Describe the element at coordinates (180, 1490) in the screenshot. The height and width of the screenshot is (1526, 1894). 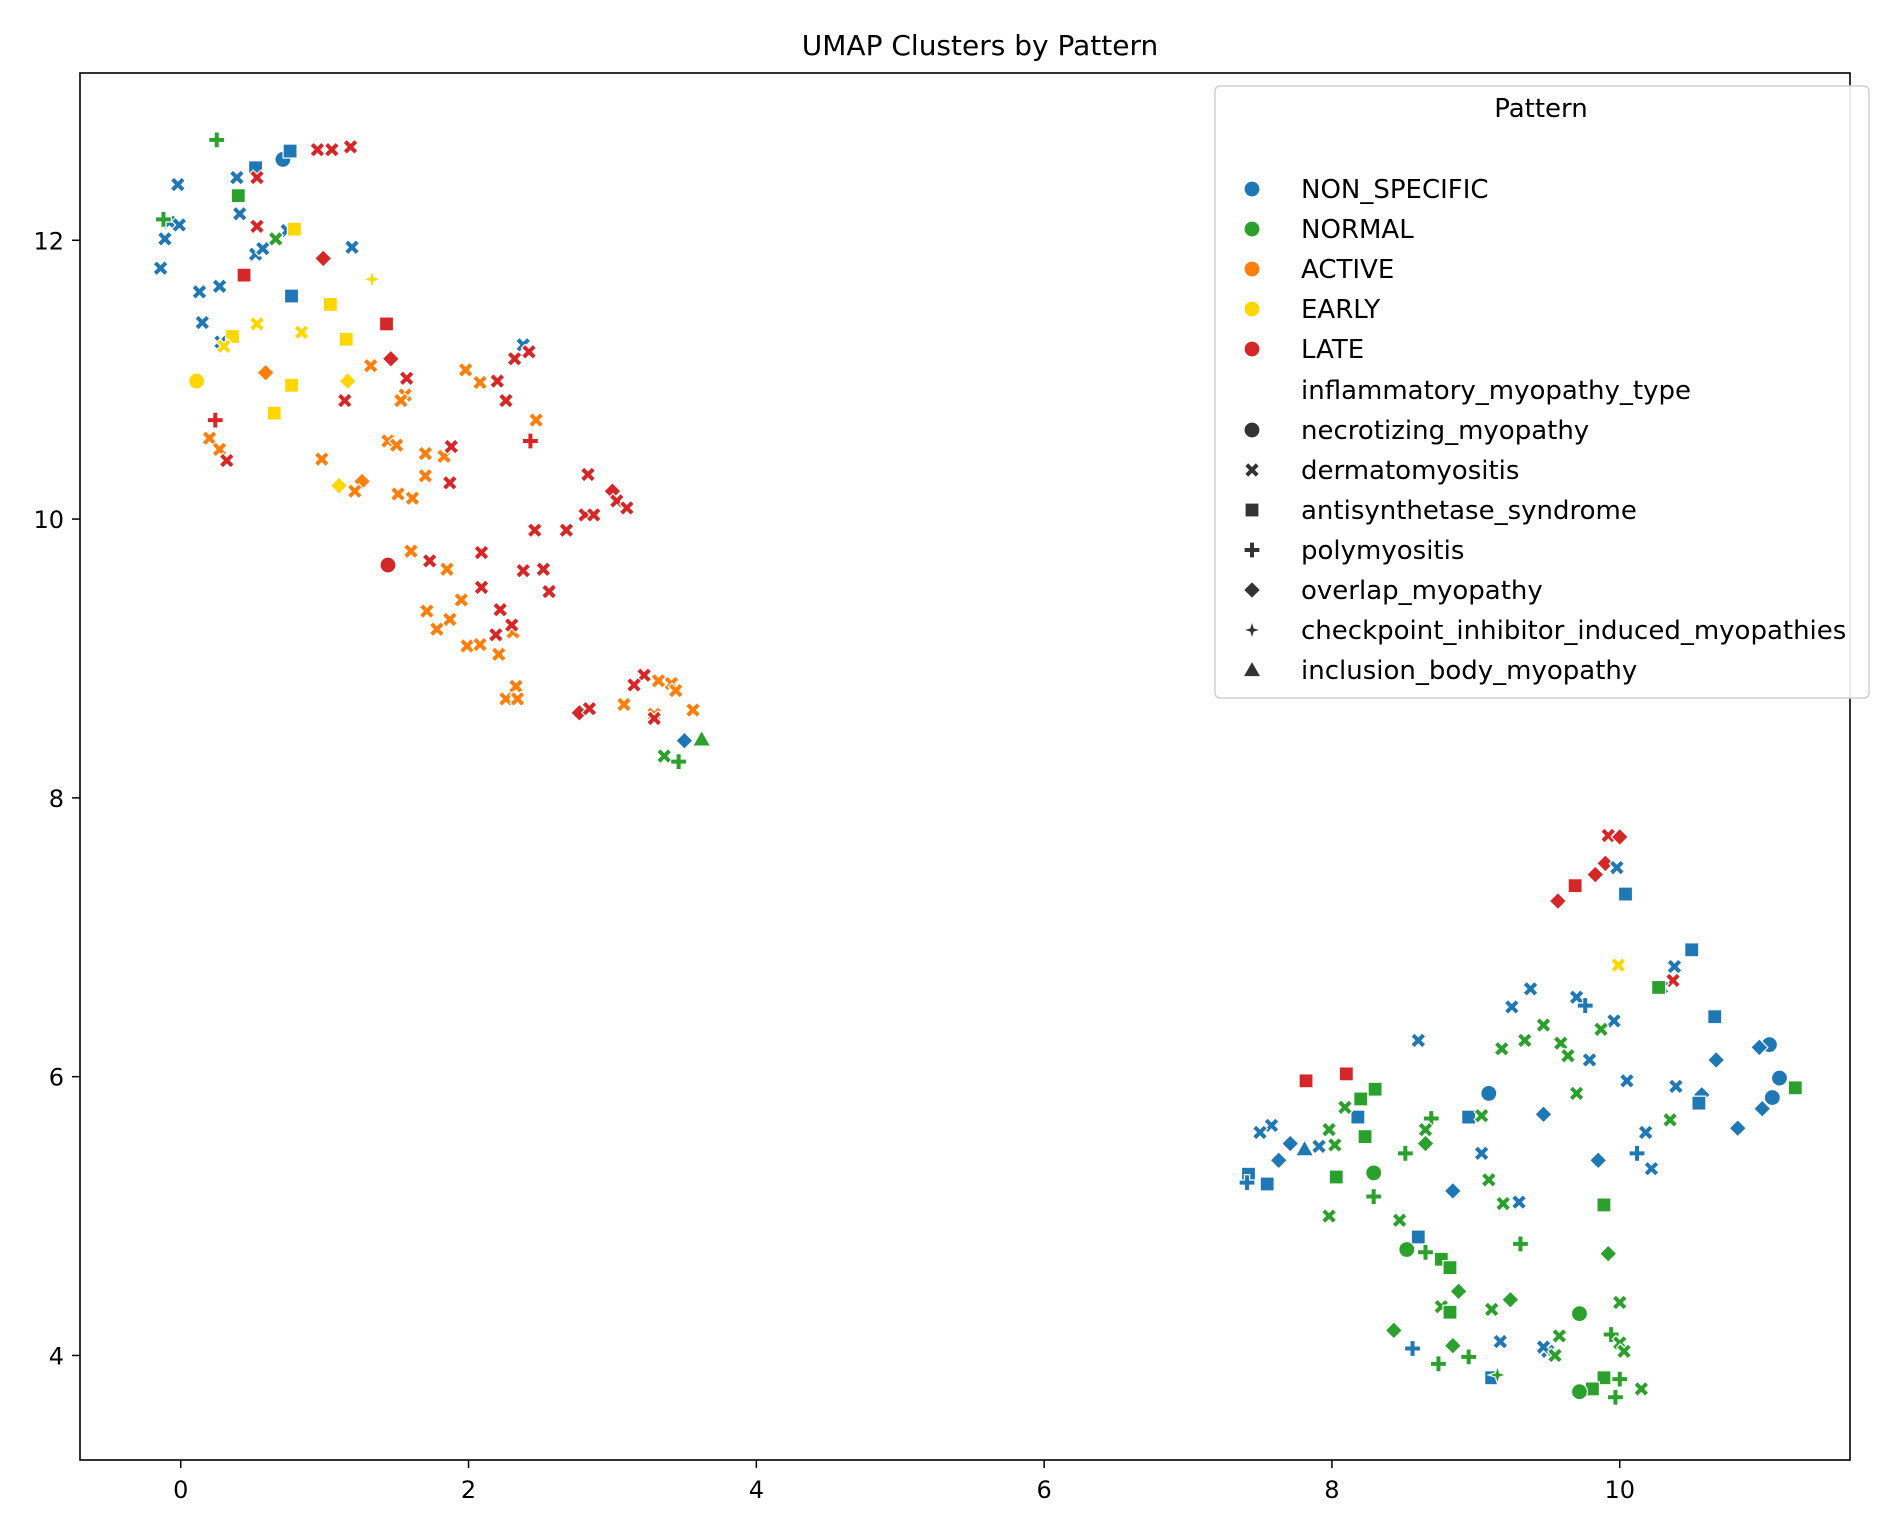
I see `x-tick-label: 0` at that location.